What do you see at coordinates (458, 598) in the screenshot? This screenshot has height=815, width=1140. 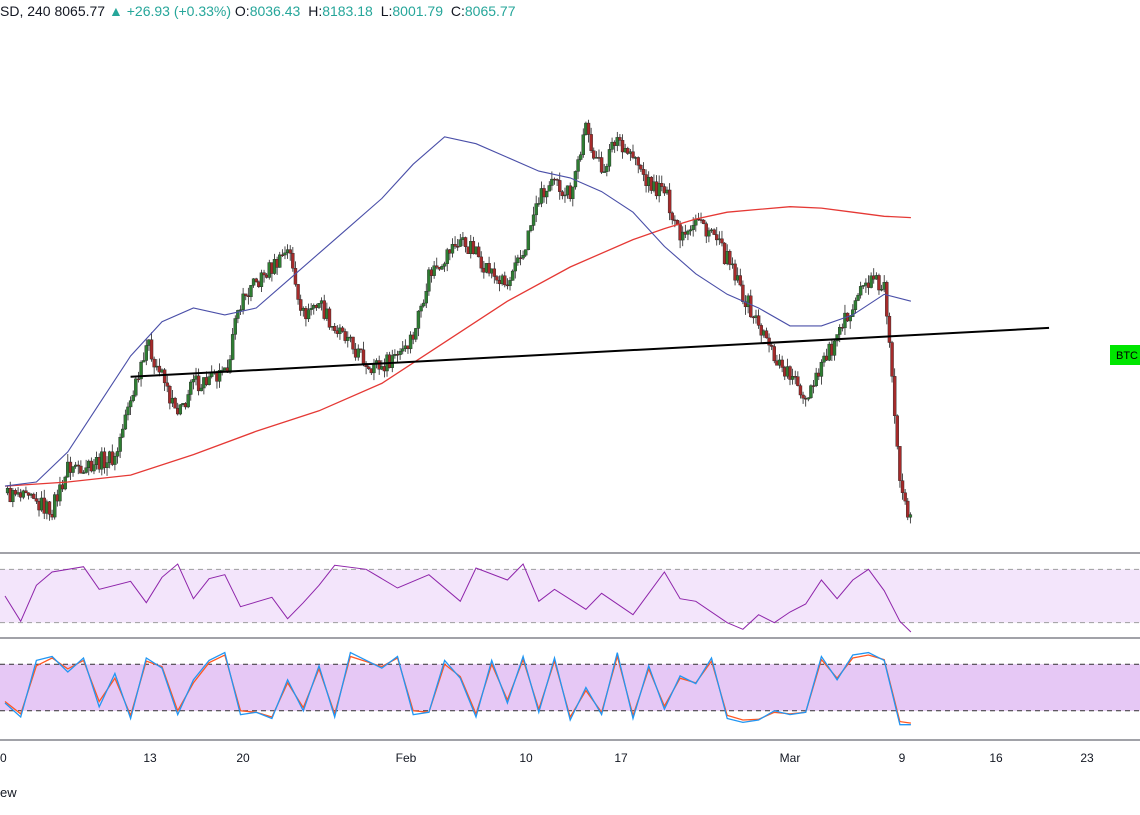 I see `rsi-line` at bounding box center [458, 598].